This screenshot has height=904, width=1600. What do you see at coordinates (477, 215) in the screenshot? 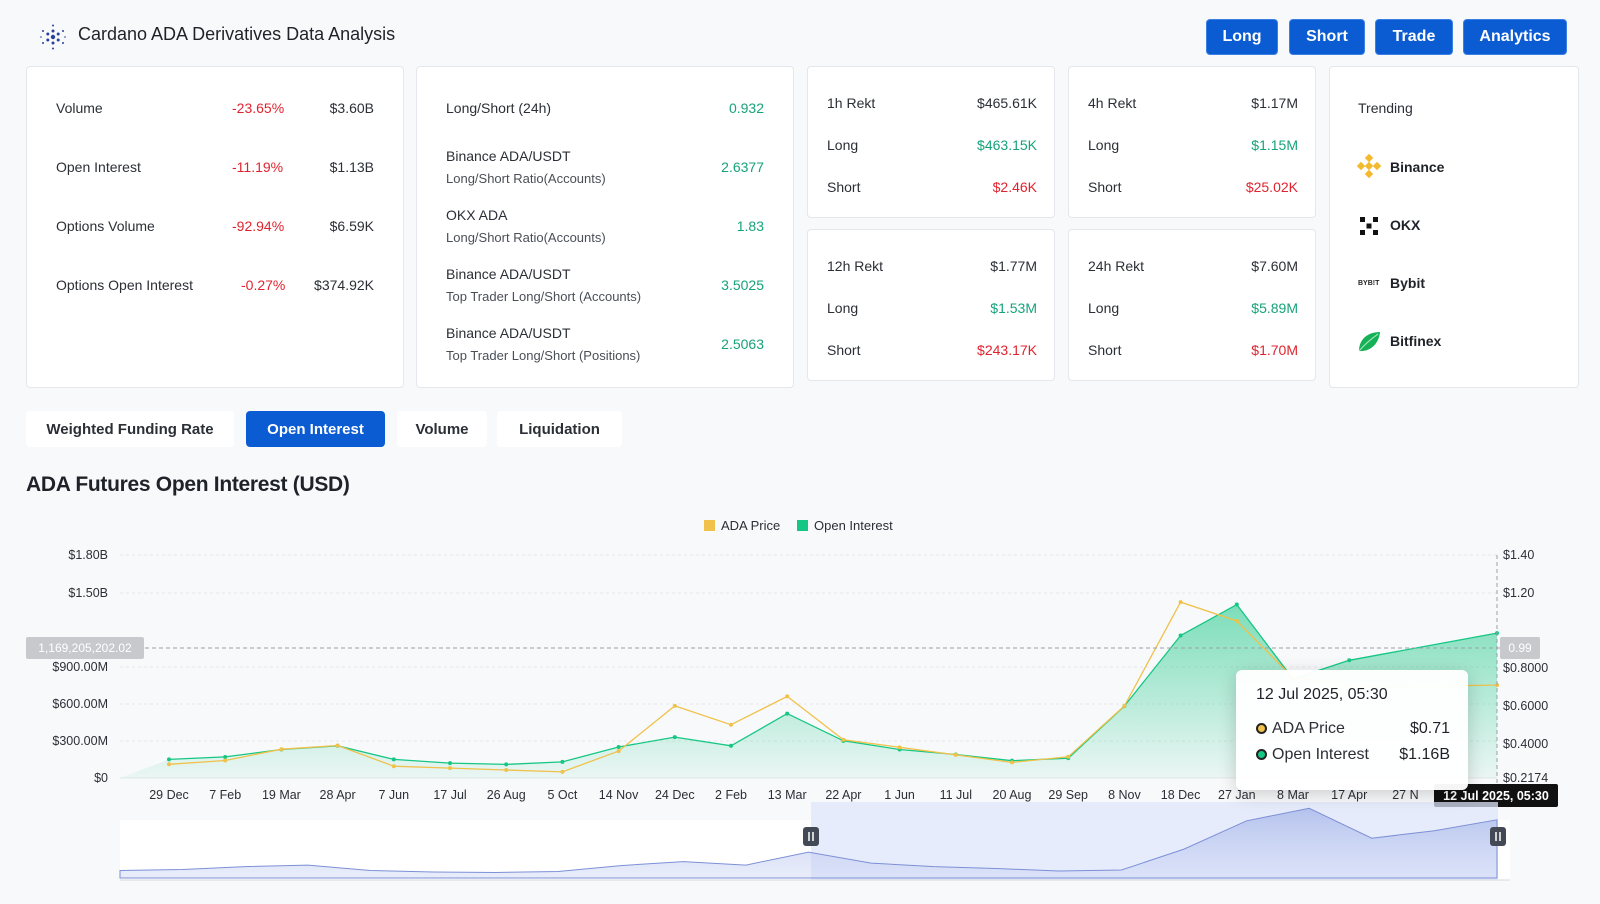
I see `ratio-title: OKX ADA` at bounding box center [477, 215].